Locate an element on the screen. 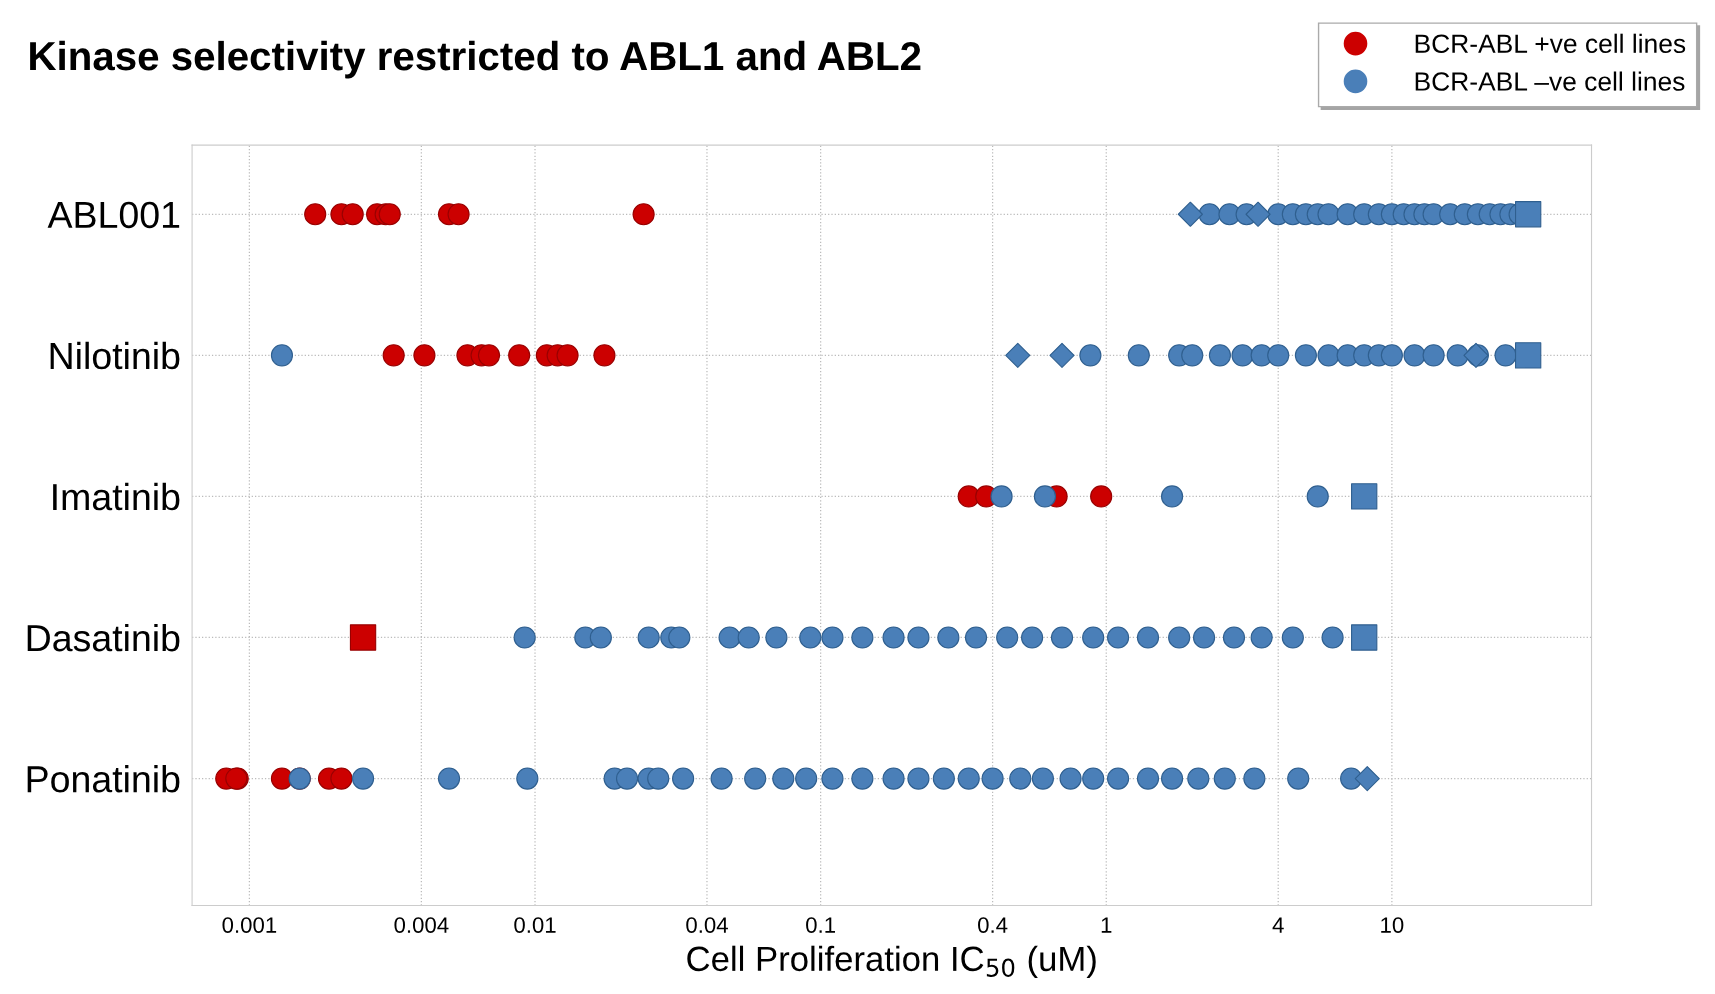  x-tick-label: 0.4 is located at coordinates (993, 925).